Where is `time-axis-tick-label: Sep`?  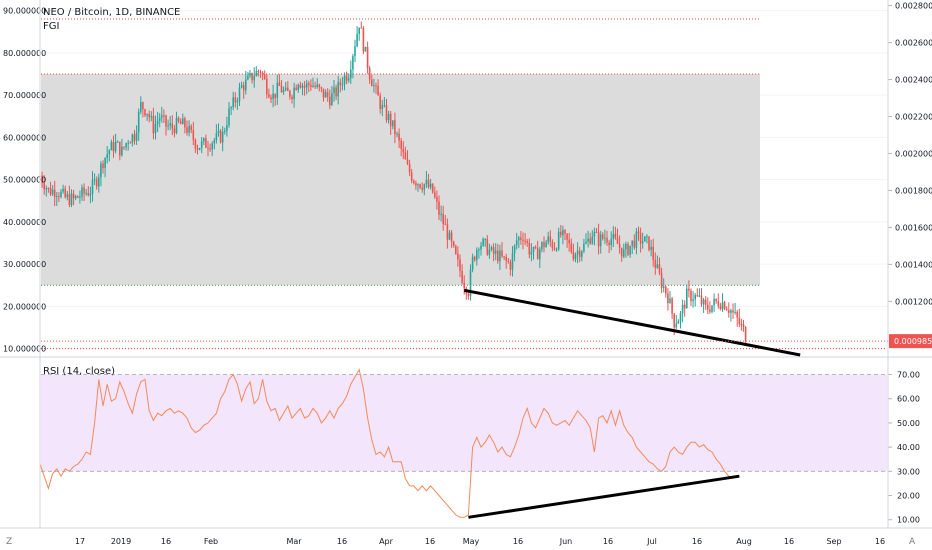
time-axis-tick-label: Sep is located at coordinates (833, 541).